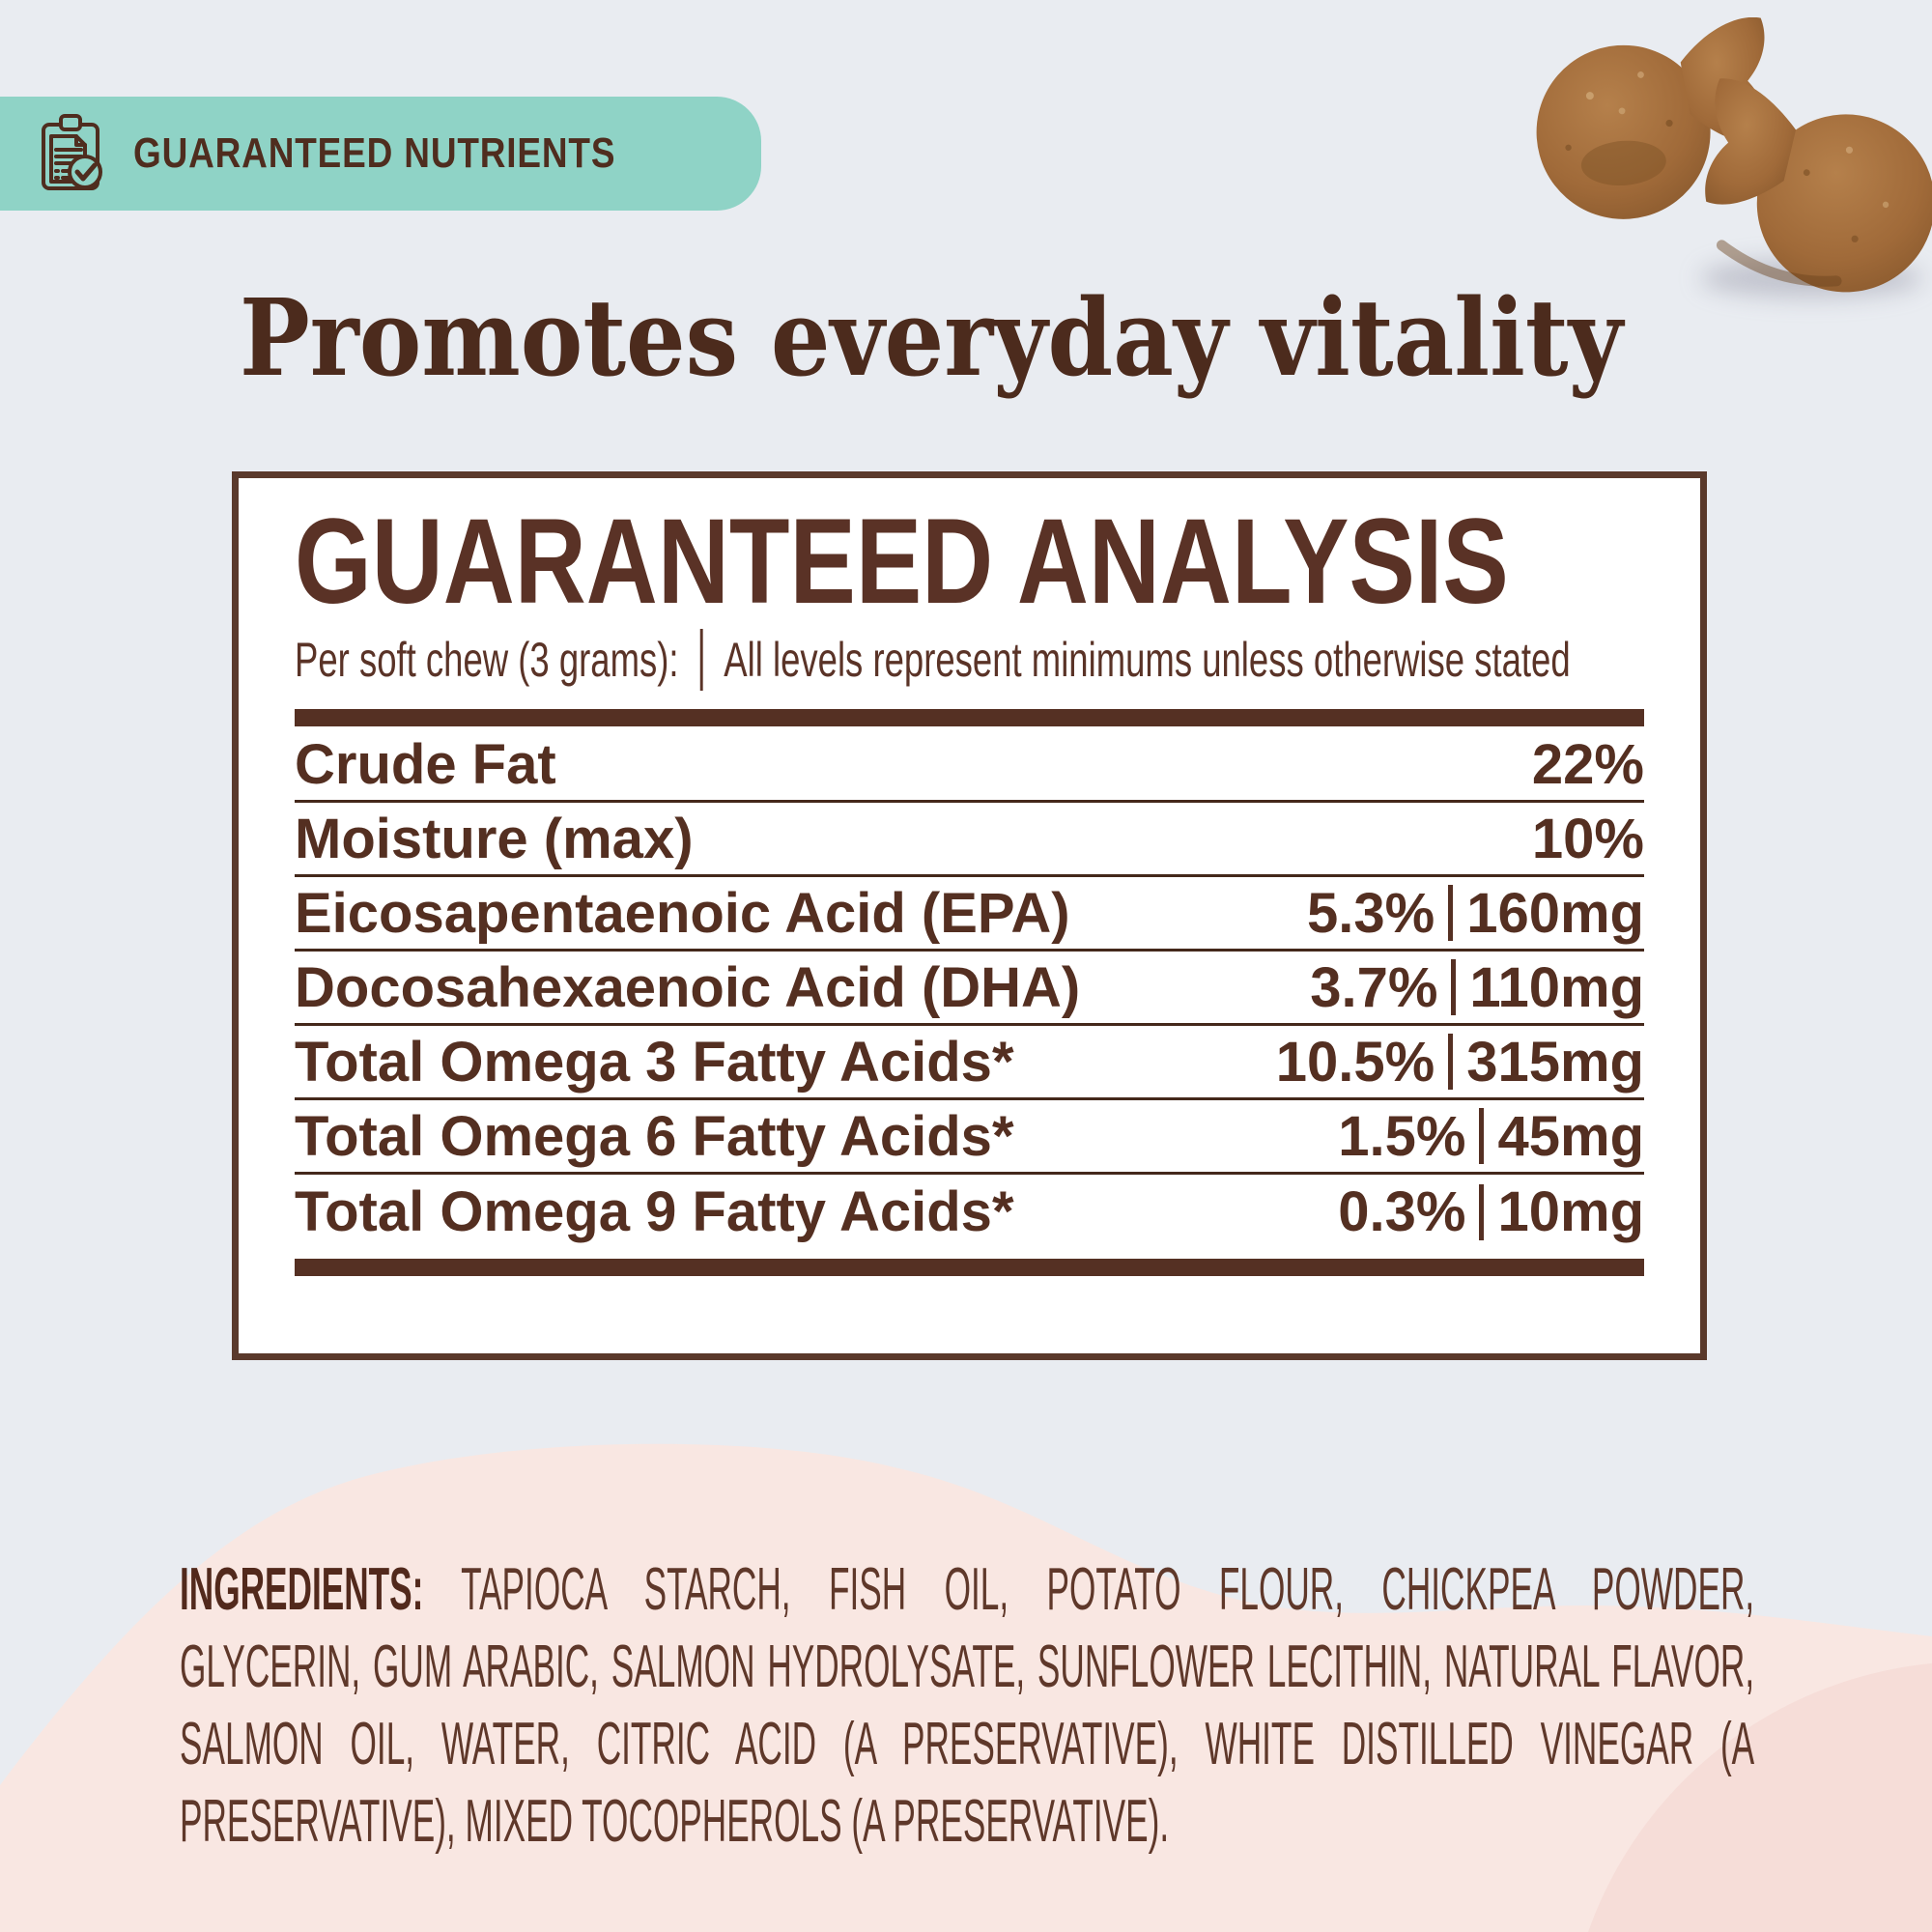 Image resolution: width=1932 pixels, height=1932 pixels. I want to click on table-row: Total Omega 6 Fatty Acids* 1.5% 45mg, so click(969, 1137).